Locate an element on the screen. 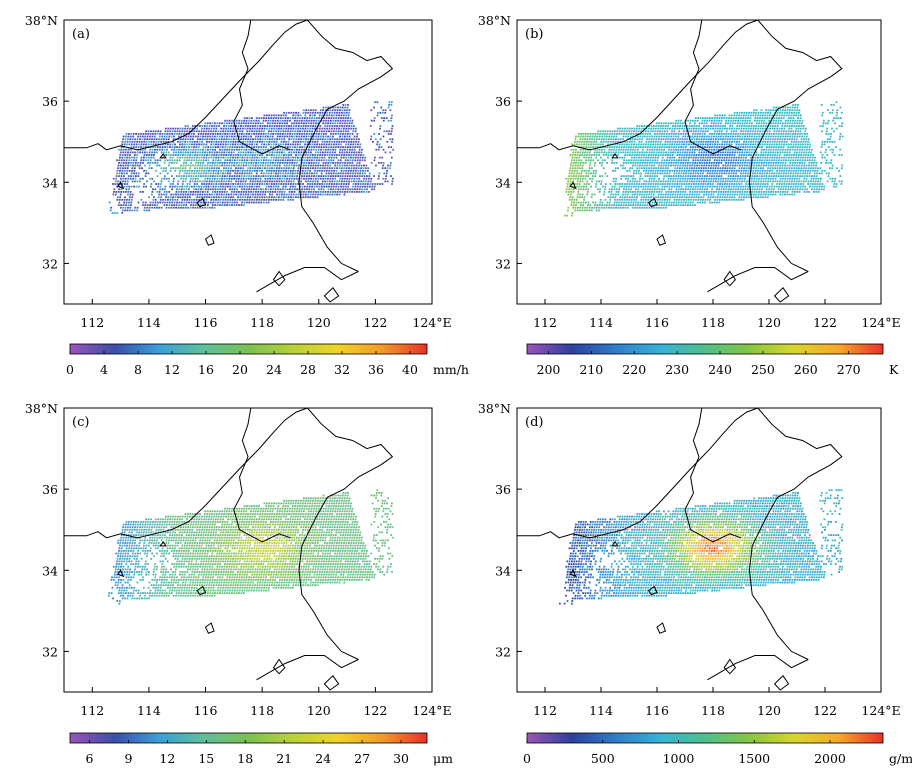 This screenshot has height=781, width=912. colorbar-label-a-4: 16 is located at coordinates (206, 369).